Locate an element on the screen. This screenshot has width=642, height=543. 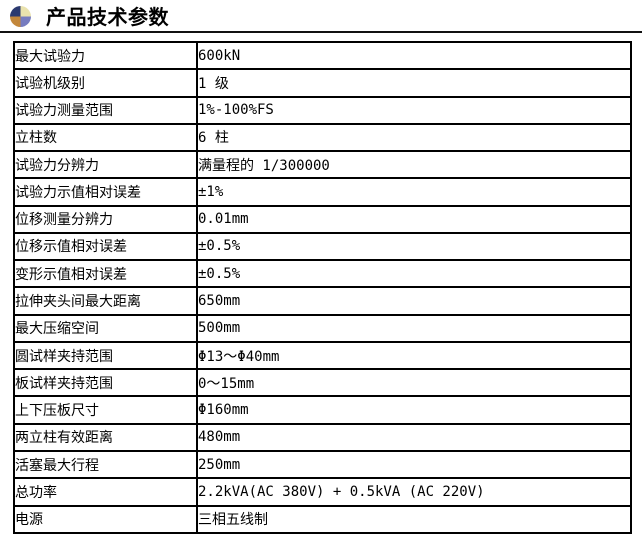
table-row: 上下压板尺寸 Φ160mm is located at coordinates (322, 410).